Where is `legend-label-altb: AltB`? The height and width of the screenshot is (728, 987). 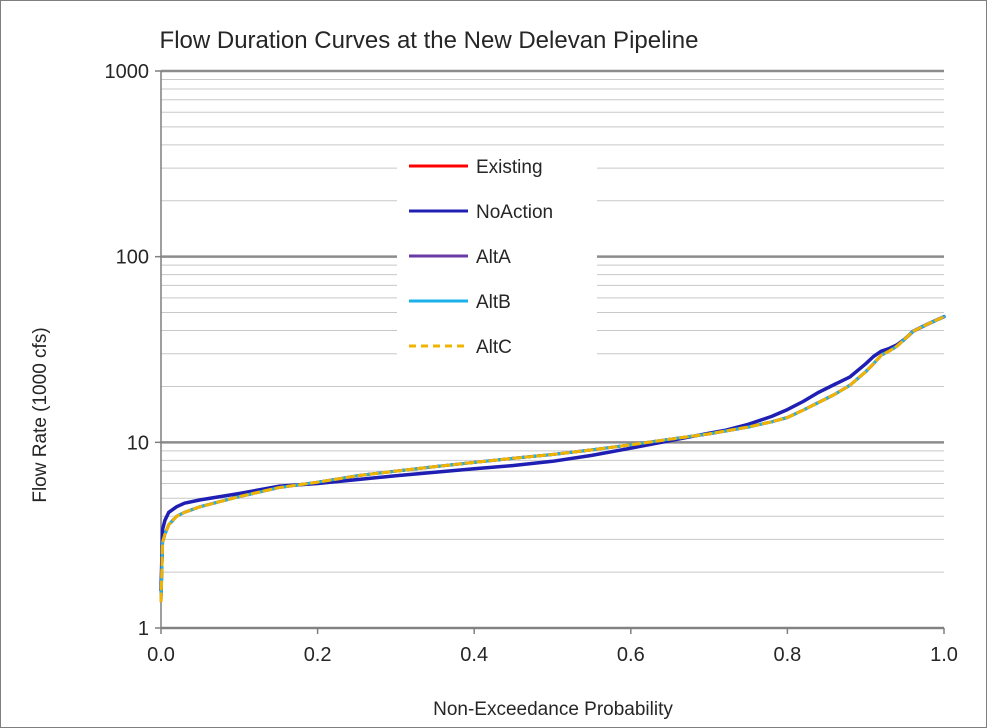 legend-label-altb: AltB is located at coordinates (493, 302).